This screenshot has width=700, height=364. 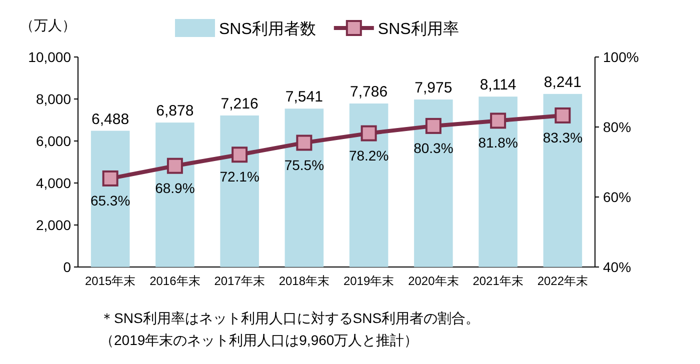 I want to click on data-label: 7,216, so click(x=239, y=103).